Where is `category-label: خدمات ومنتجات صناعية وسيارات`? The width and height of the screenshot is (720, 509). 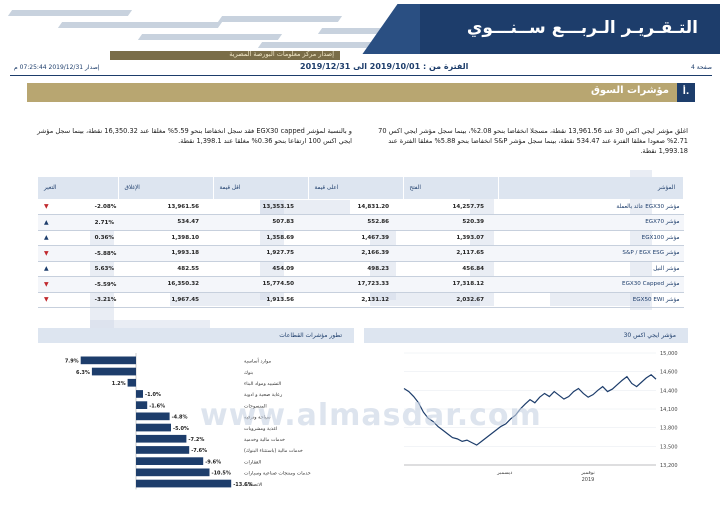
category-label: خدمات ومنتجات صناعية وسيارات is located at coordinates (277, 474).